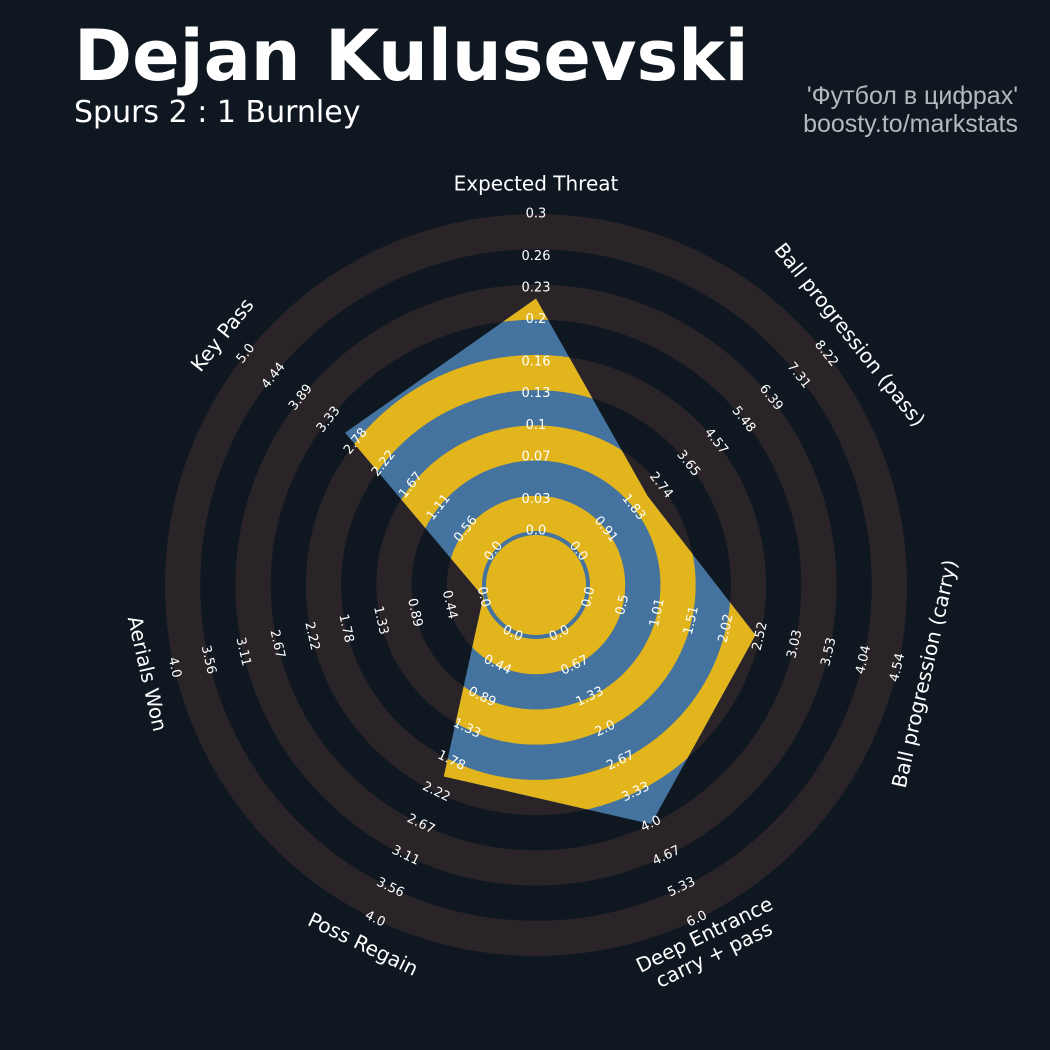 Image resolution: width=1050 pixels, height=1050 pixels. What do you see at coordinates (536, 499) in the screenshot?
I see `tick-label: 0.03` at bounding box center [536, 499].